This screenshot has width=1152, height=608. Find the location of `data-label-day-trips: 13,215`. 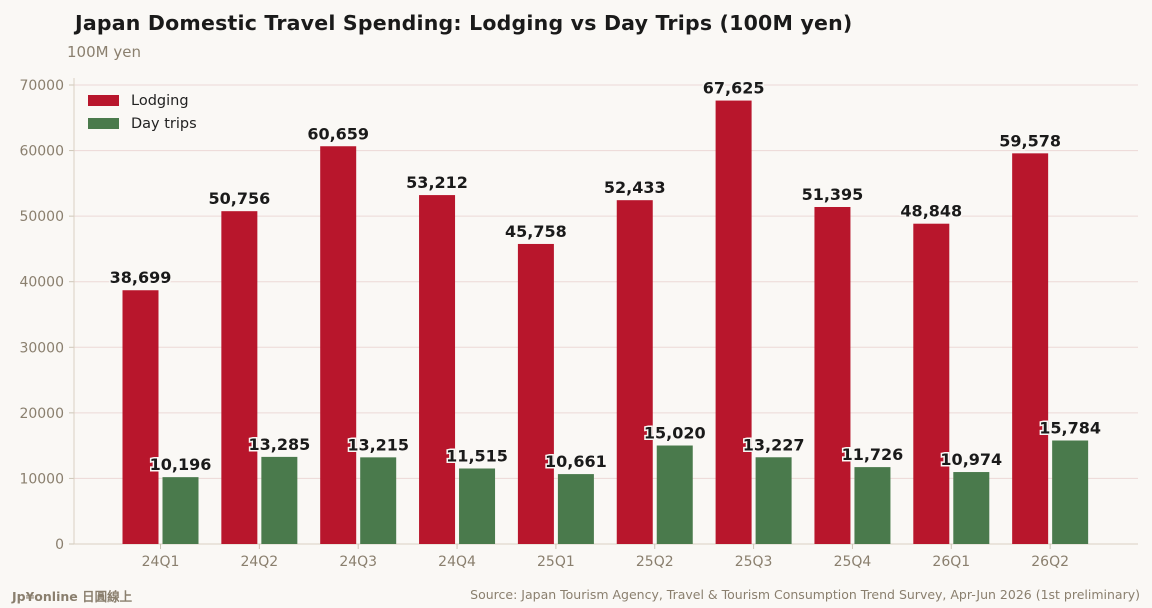

data-label-day-trips: 13,215 is located at coordinates (378, 444).